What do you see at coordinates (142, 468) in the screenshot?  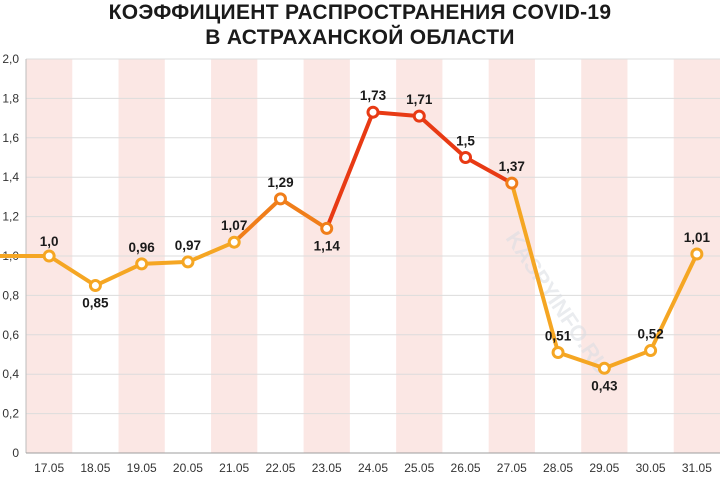 I see `x-tick-label: 19.05` at bounding box center [142, 468].